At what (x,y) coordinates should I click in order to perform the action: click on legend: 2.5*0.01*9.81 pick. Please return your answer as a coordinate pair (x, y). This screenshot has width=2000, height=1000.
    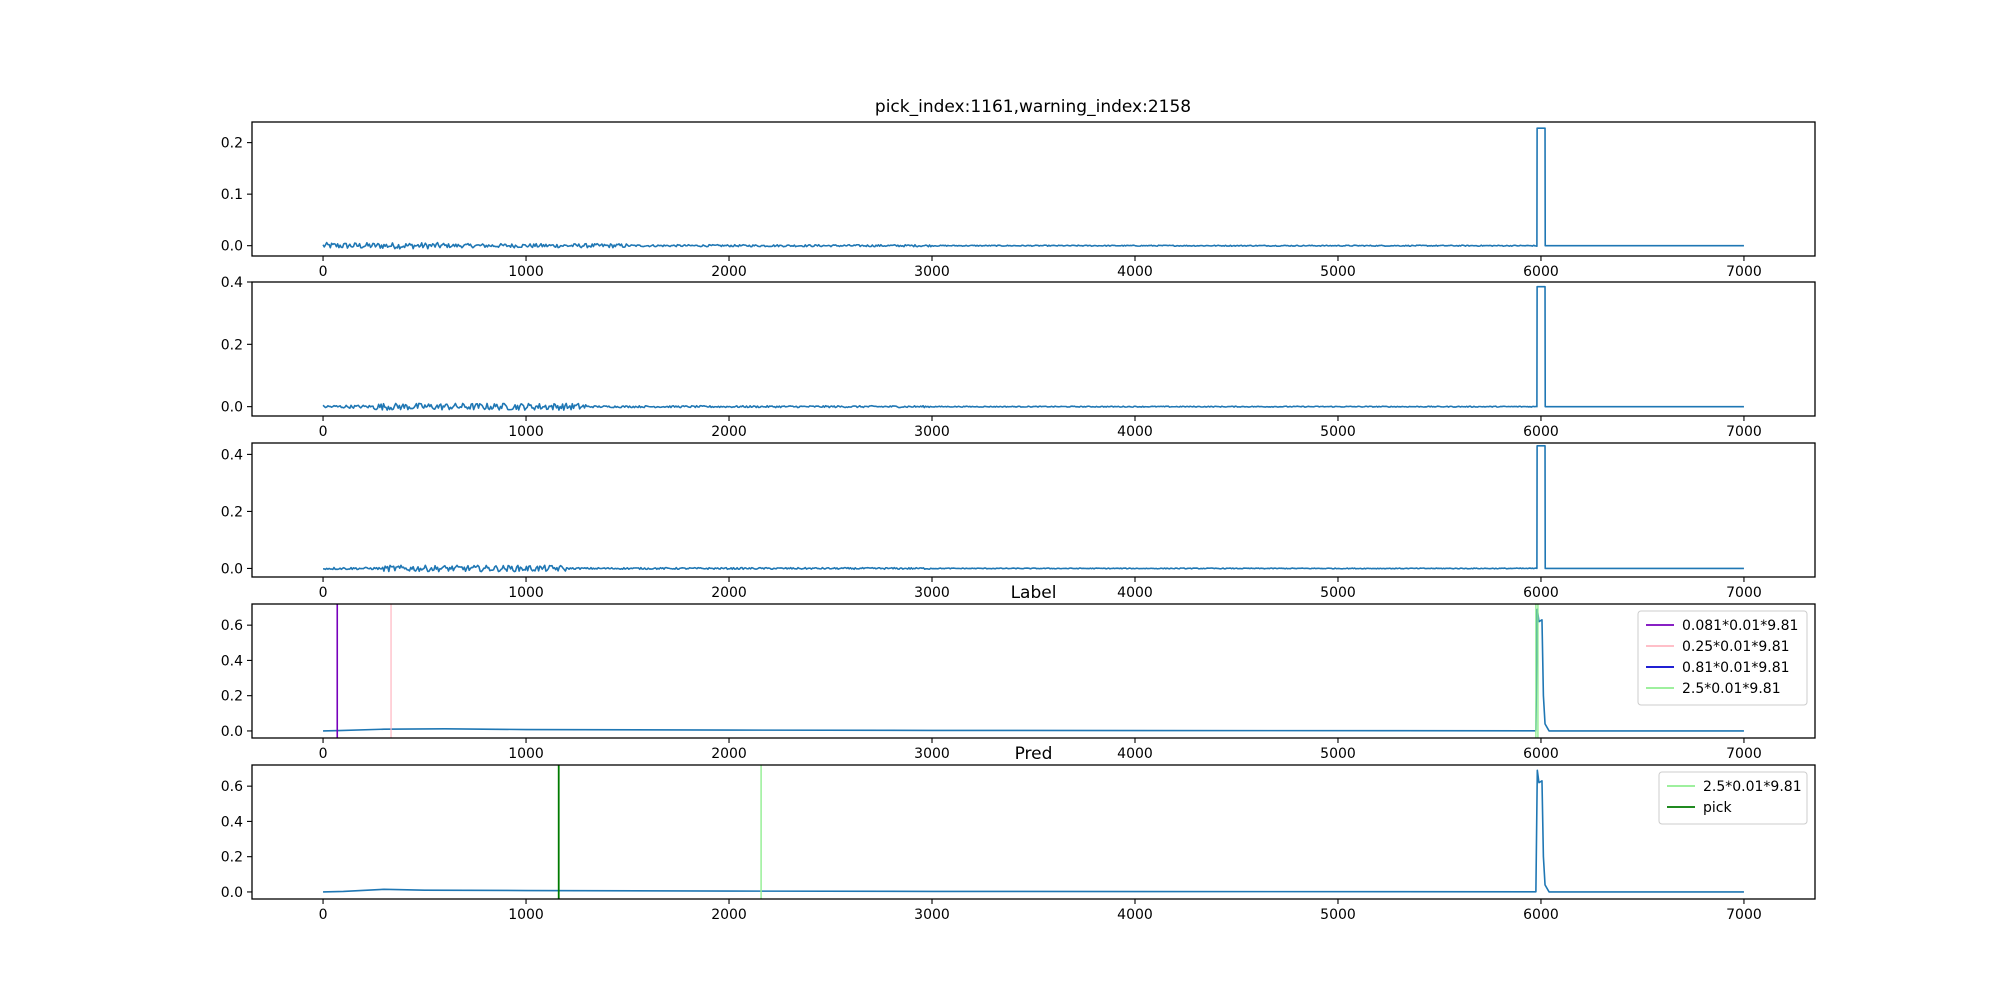
    Looking at the image, I should click on (1733, 798).